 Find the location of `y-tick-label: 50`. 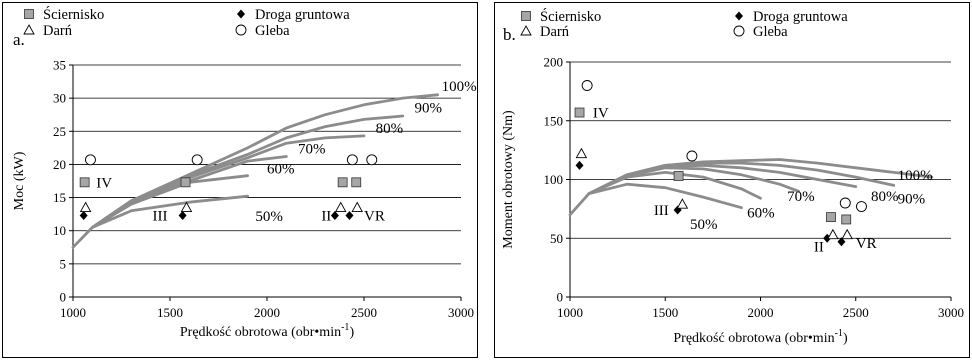

y-tick-label: 50 is located at coordinates (556, 238).